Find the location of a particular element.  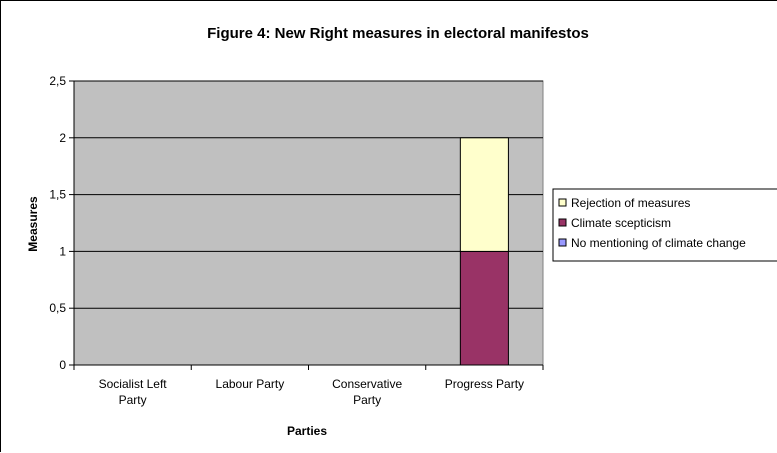

y-axis-ticks: 0 0,5 1 1,5 2 2,5 is located at coordinates (61, 223).